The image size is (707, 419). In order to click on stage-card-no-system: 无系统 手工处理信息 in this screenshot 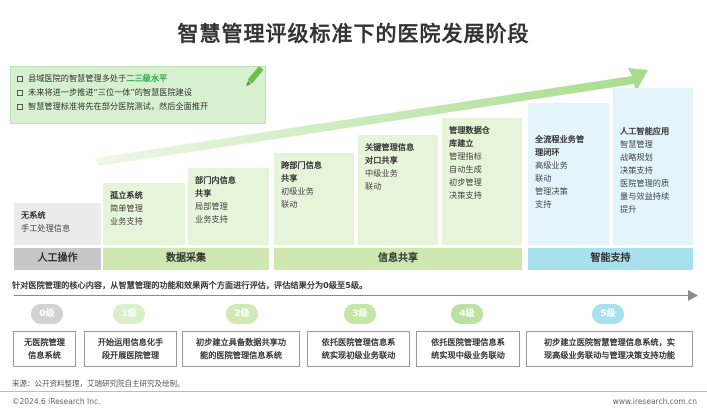, I will do `click(57, 224)`.